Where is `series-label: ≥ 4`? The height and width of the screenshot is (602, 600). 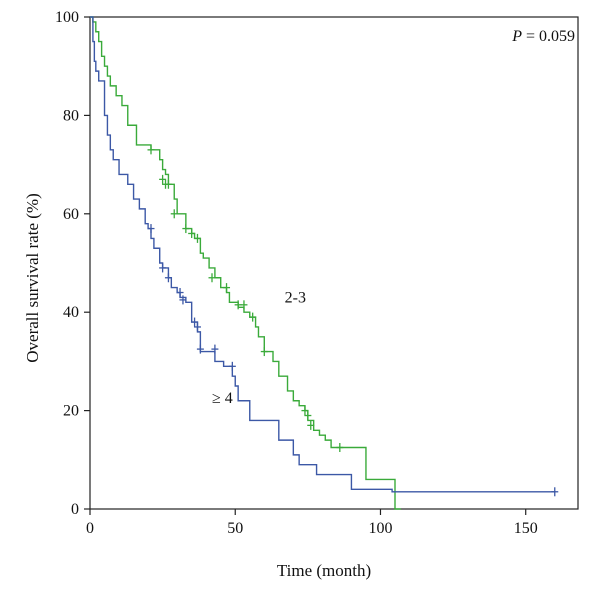 series-label: ≥ 4 is located at coordinates (222, 398).